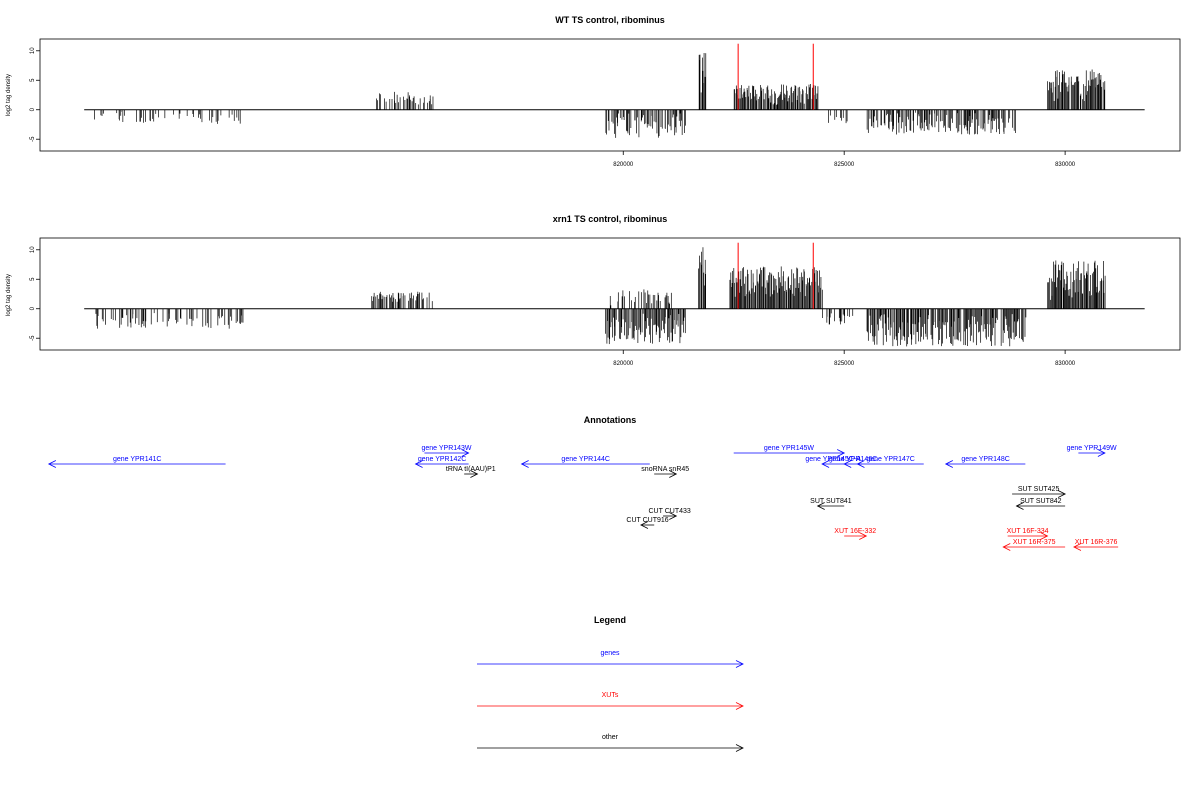 Image resolution: width=1200 pixels, height=800 pixels. I want to click on feature-label: SUT SUT842, so click(1041, 501).